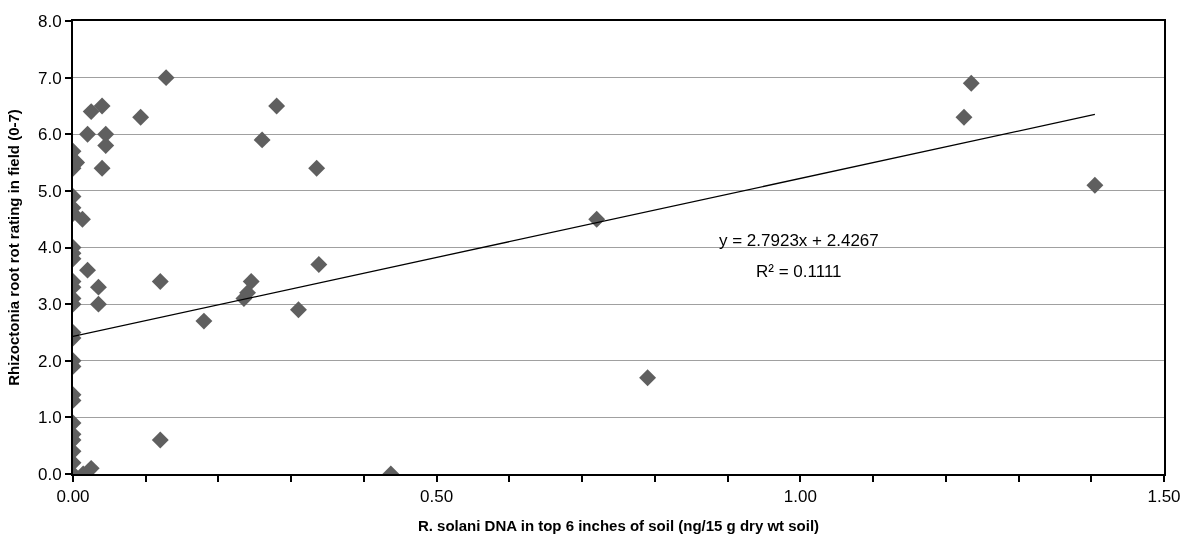 Image resolution: width=1193 pixels, height=544 pixels. What do you see at coordinates (49, 135) in the screenshot?
I see `y-tick-label: 6.0` at bounding box center [49, 135].